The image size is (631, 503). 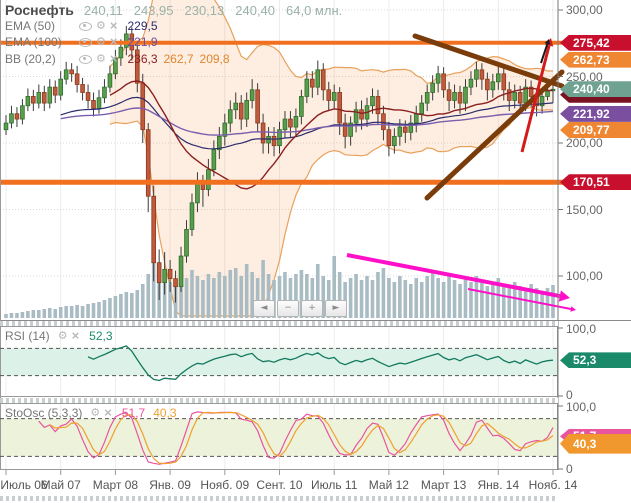 I want to click on x-axis-label: Нояб. 14, so click(x=553, y=485).